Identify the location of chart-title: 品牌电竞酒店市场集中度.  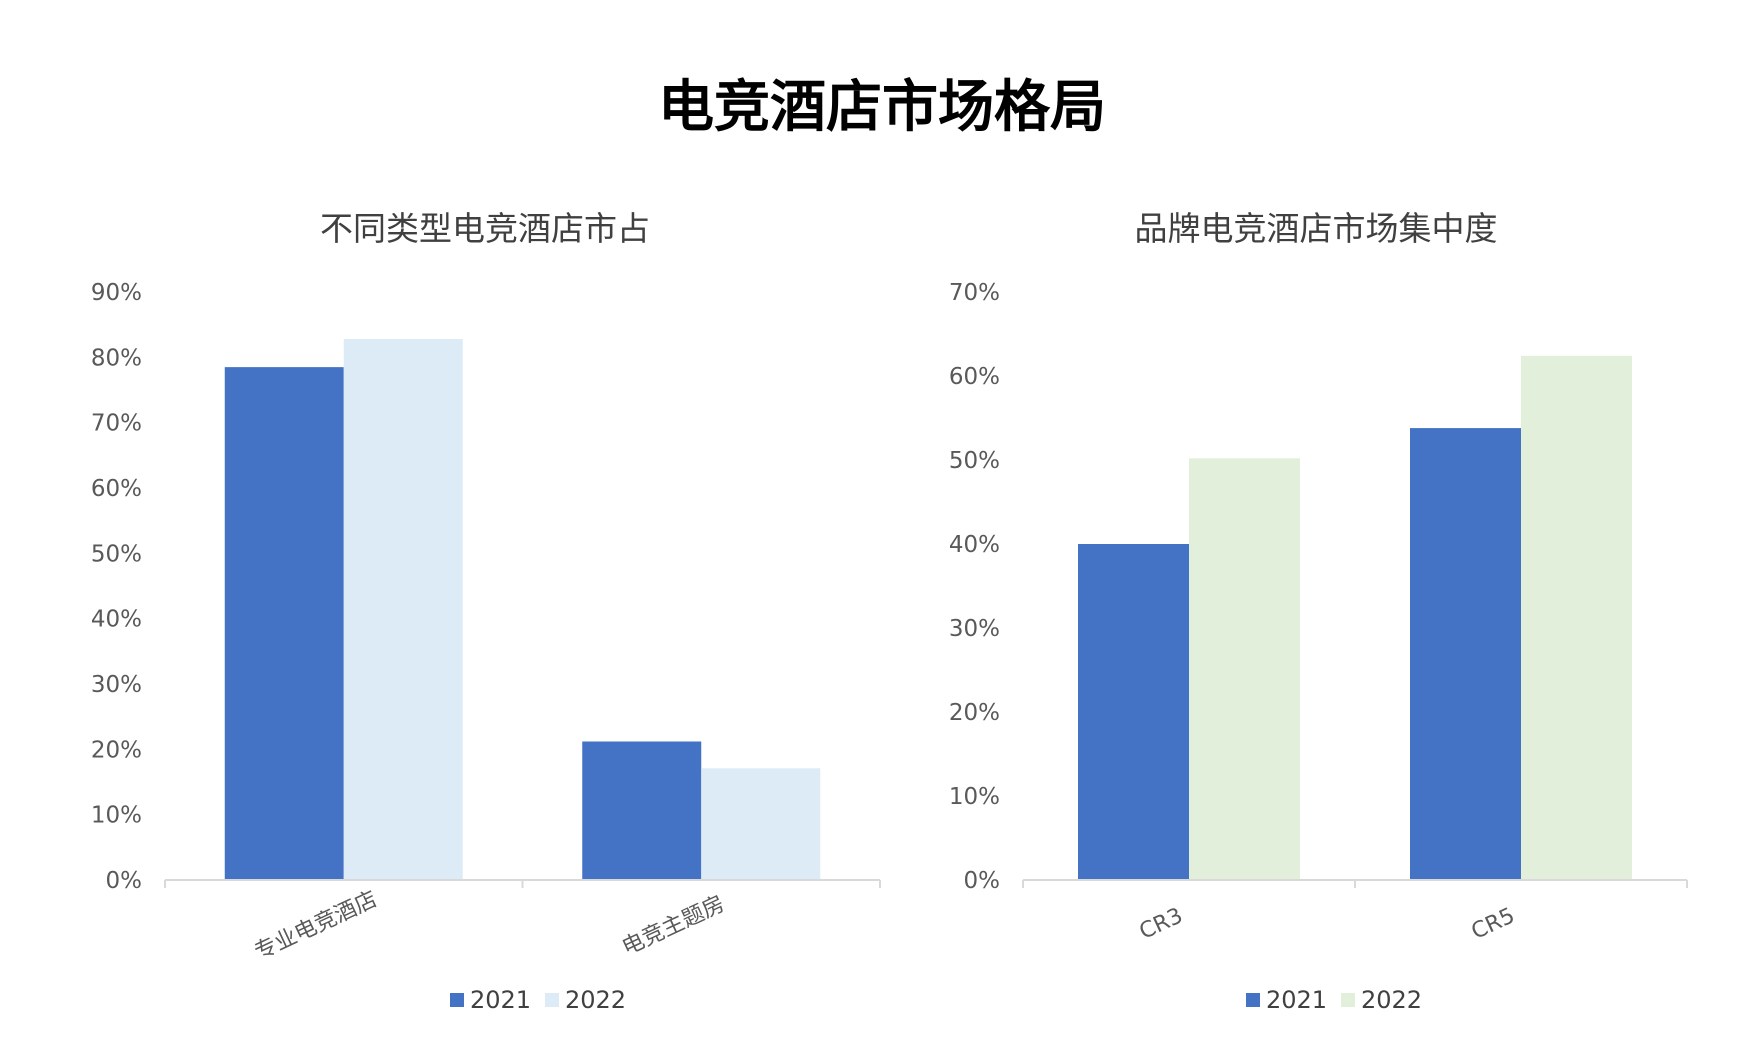
(1316, 228).